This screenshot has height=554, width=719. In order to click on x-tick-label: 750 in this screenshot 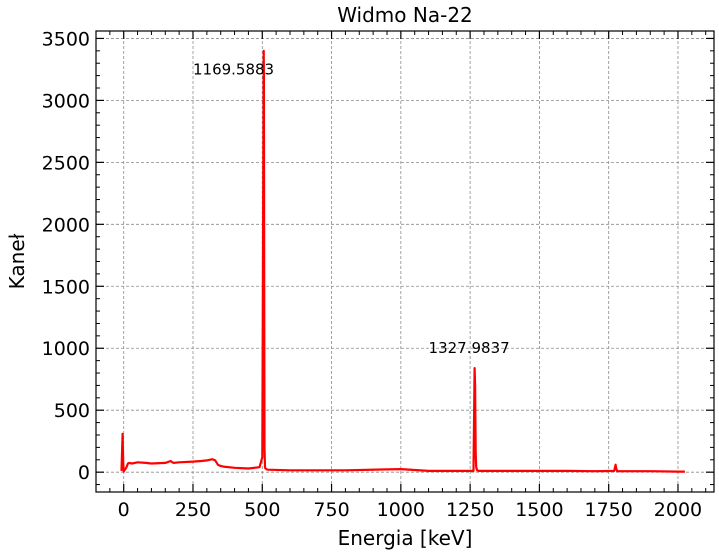, I will do `click(331, 510)`.